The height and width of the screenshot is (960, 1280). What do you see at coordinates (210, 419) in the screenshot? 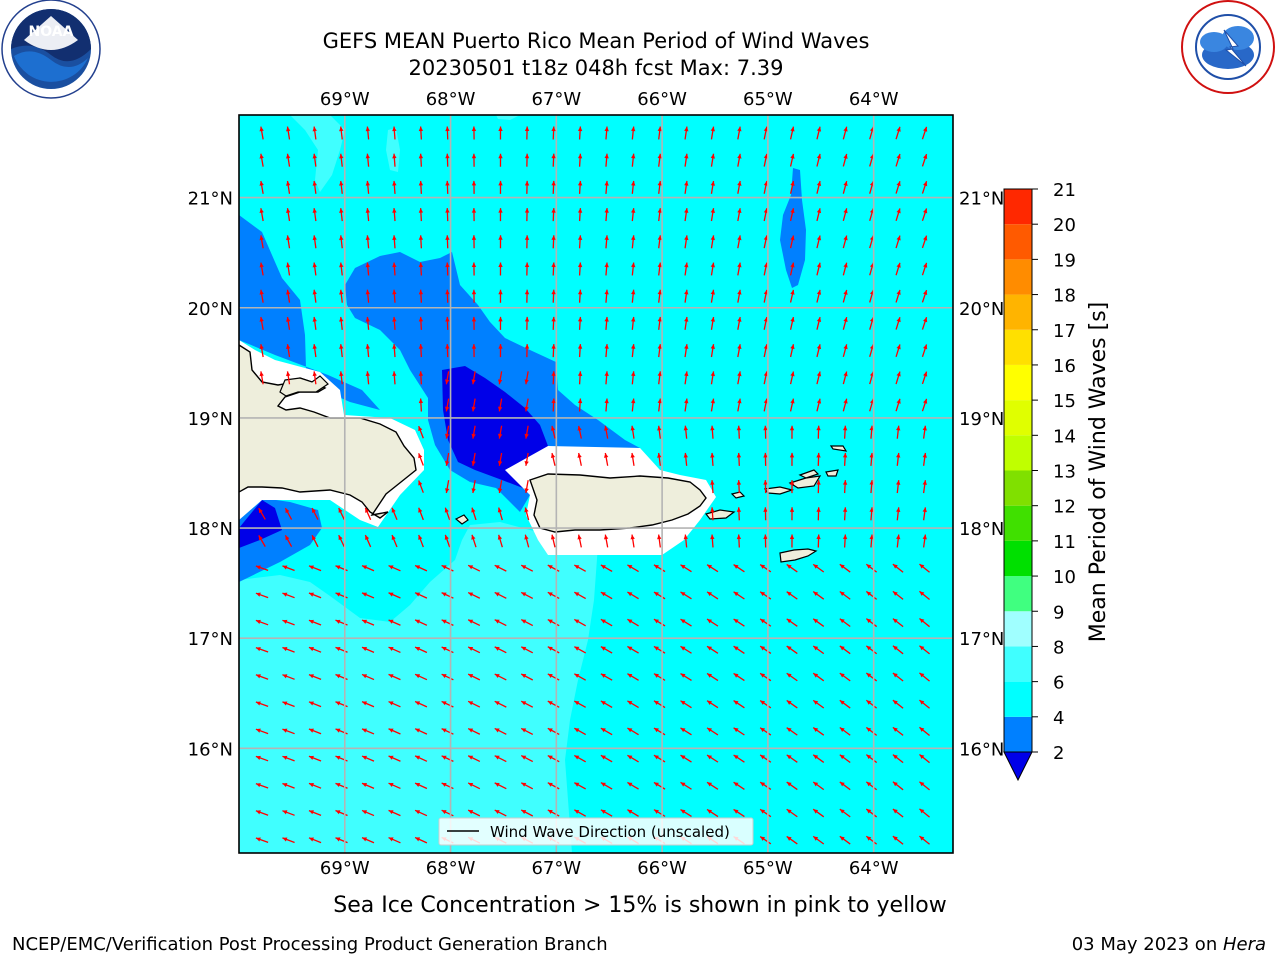
I see `lat-label-left: 19°N` at bounding box center [210, 419].